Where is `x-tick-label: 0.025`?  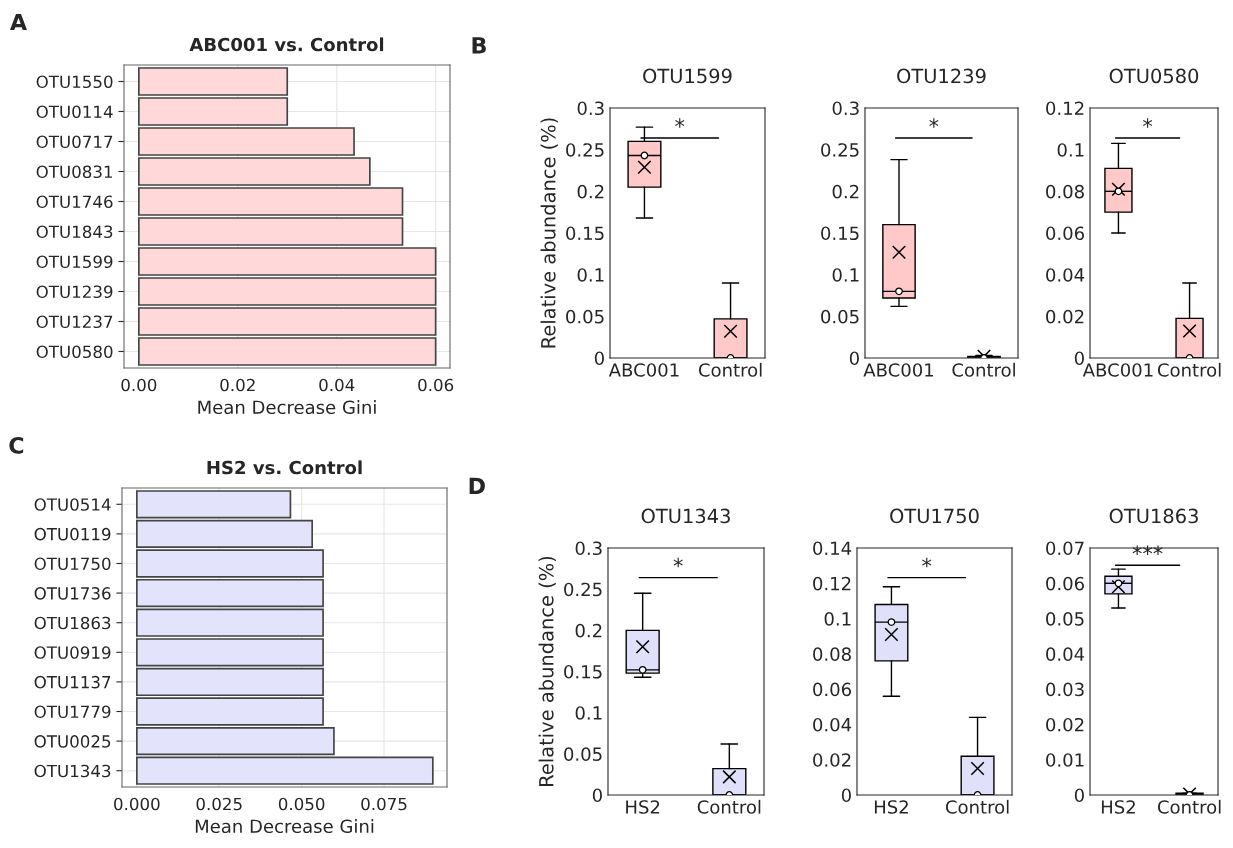
x-tick-label: 0.025 is located at coordinates (219, 804).